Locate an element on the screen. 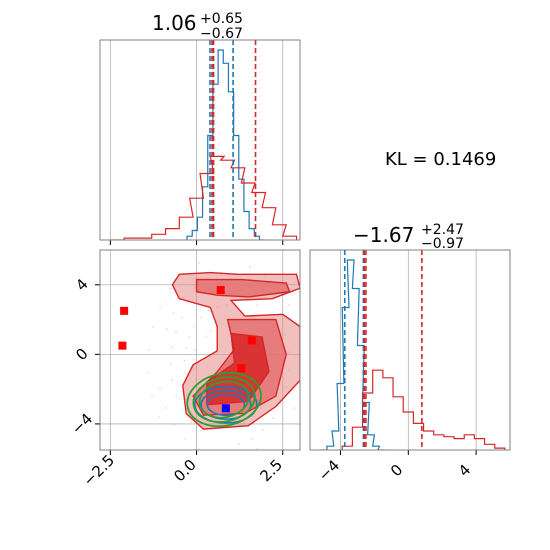 The width and height of the screenshot is (550, 550). joint-contour-xtick-label: −2.5 is located at coordinates (99, 470).